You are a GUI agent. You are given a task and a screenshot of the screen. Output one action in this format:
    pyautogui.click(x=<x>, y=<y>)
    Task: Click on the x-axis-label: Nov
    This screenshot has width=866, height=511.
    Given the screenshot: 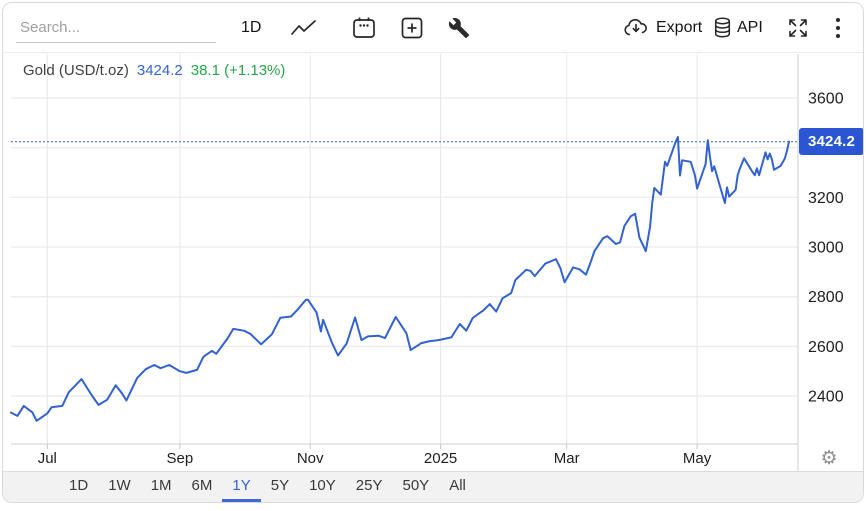 What is the action you would take?
    pyautogui.click(x=310, y=458)
    